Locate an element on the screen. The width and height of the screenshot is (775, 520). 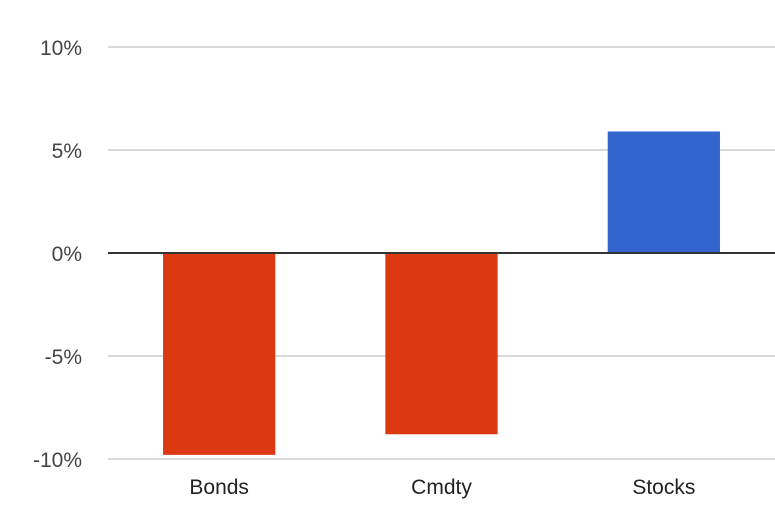
category-label-stocks: Stocks is located at coordinates (663, 487).